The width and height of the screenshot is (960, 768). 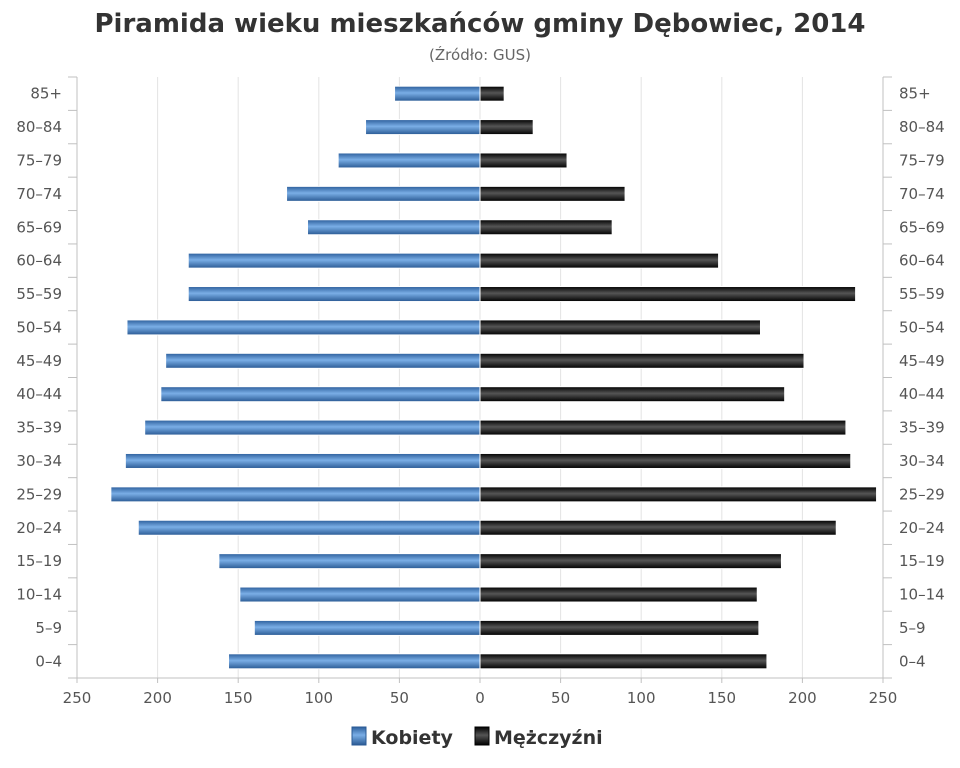 What do you see at coordinates (922, 461) in the screenshot?
I see `category-label-right: 30–34` at bounding box center [922, 461].